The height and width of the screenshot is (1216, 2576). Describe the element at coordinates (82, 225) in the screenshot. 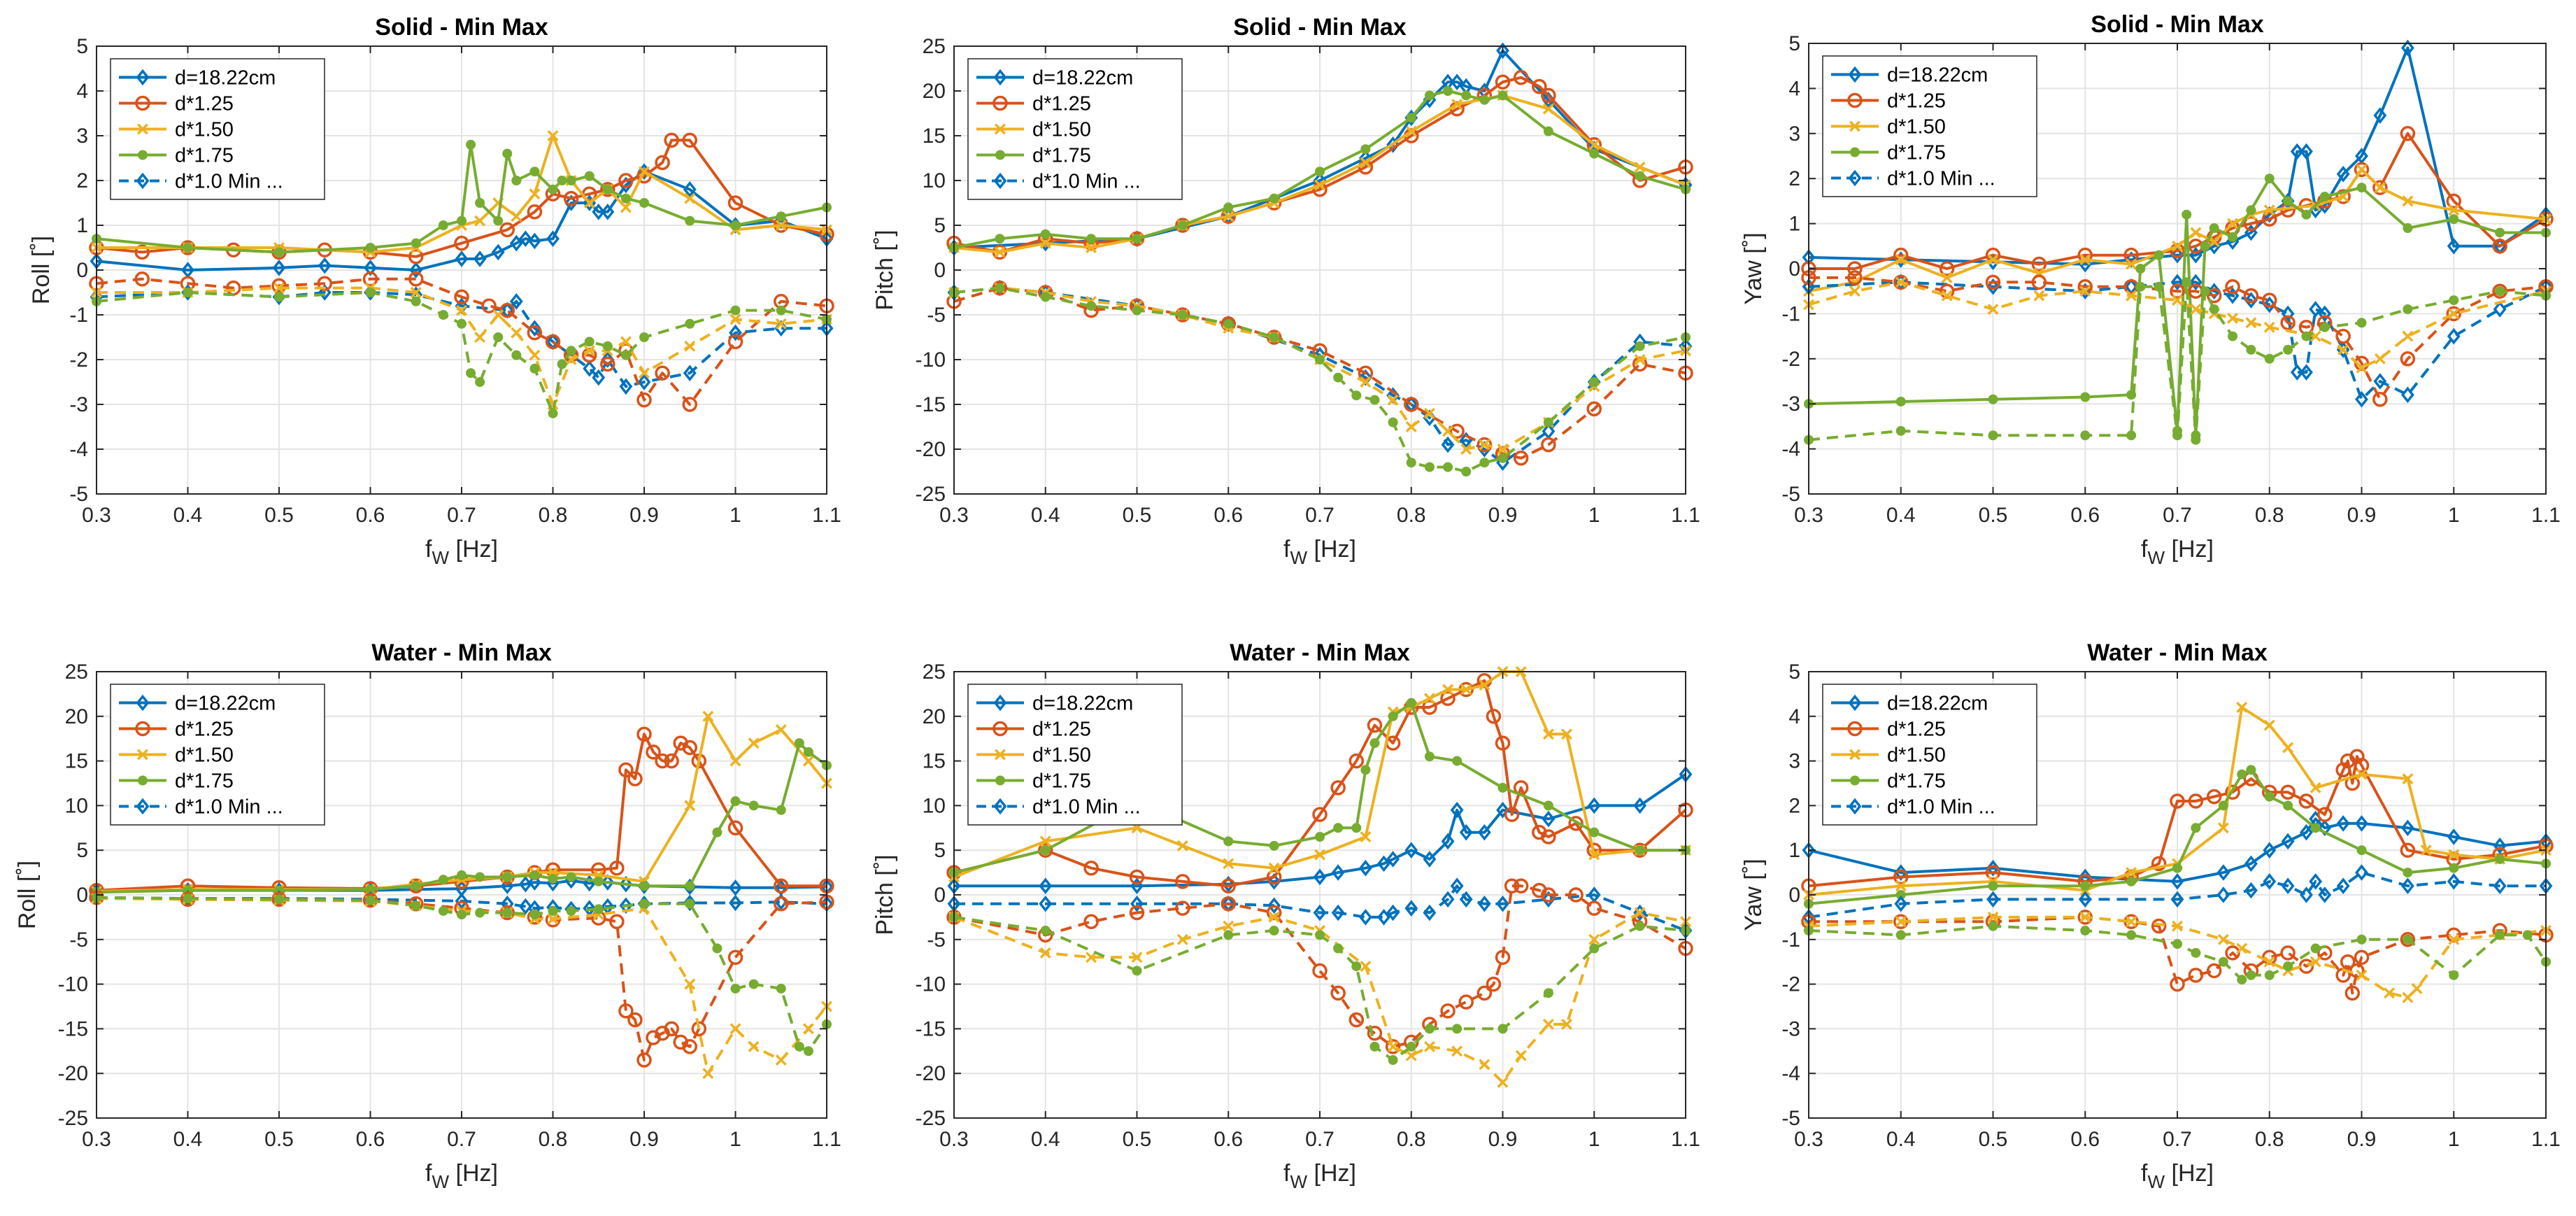

I see `y-tick-label: 1` at that location.